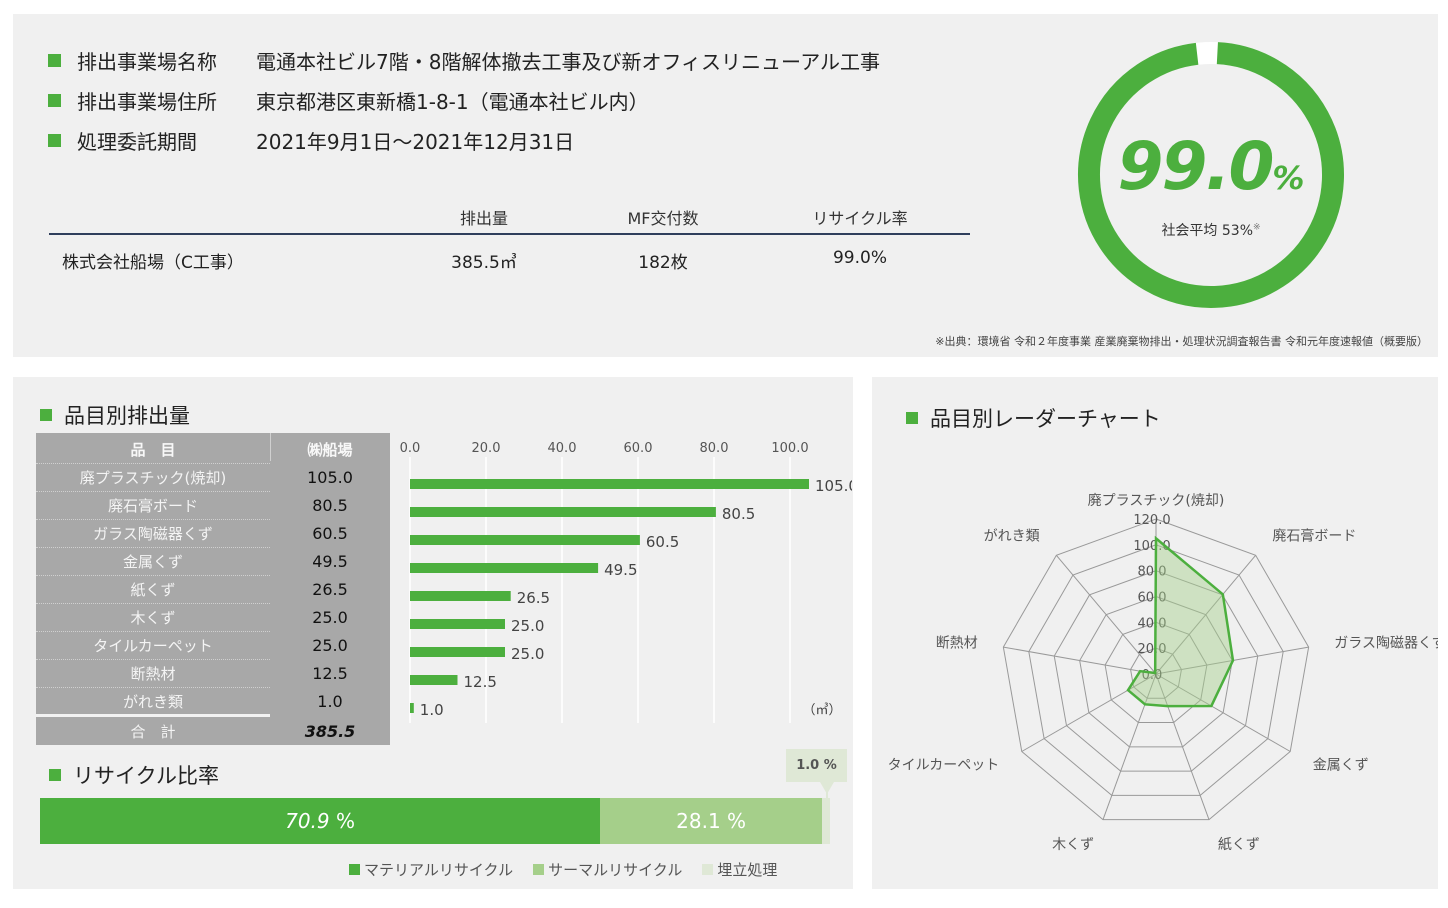 This screenshot has height=908, width=1448. What do you see at coordinates (631, 598) in the screenshot?
I see `bar-marks: 105.0 80.5 60.5 49.5 26.5 25.0 25.0 12.5 1.0` at bounding box center [631, 598].